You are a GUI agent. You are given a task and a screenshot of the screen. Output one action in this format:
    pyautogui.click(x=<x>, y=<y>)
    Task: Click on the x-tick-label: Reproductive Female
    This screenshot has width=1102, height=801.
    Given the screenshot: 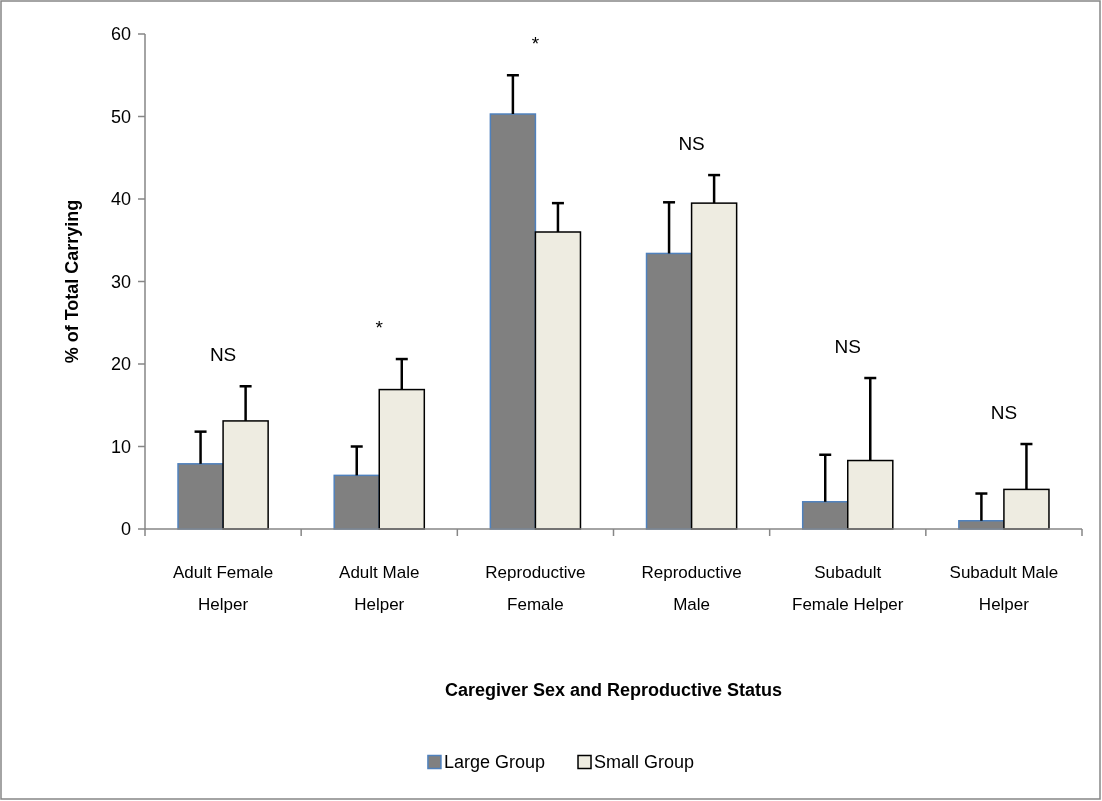 What is the action you would take?
    pyautogui.click(x=535, y=588)
    